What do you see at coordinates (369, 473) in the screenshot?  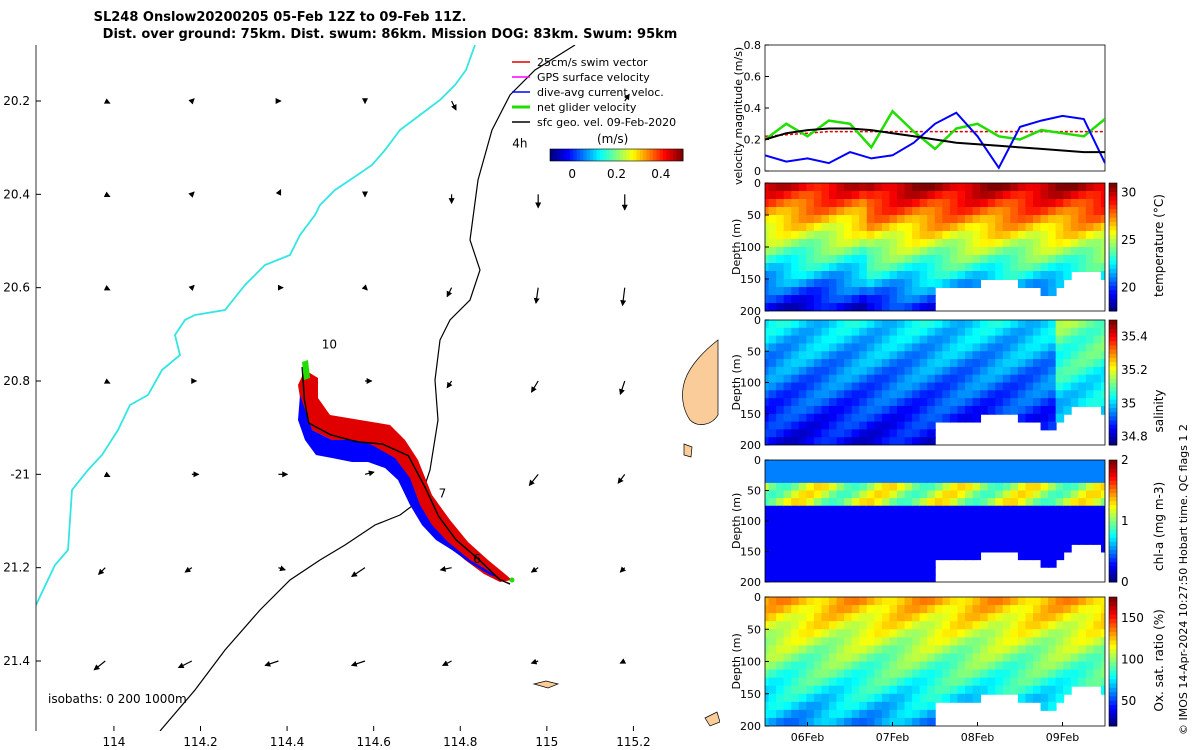 I see `geo-vector` at bounding box center [369, 473].